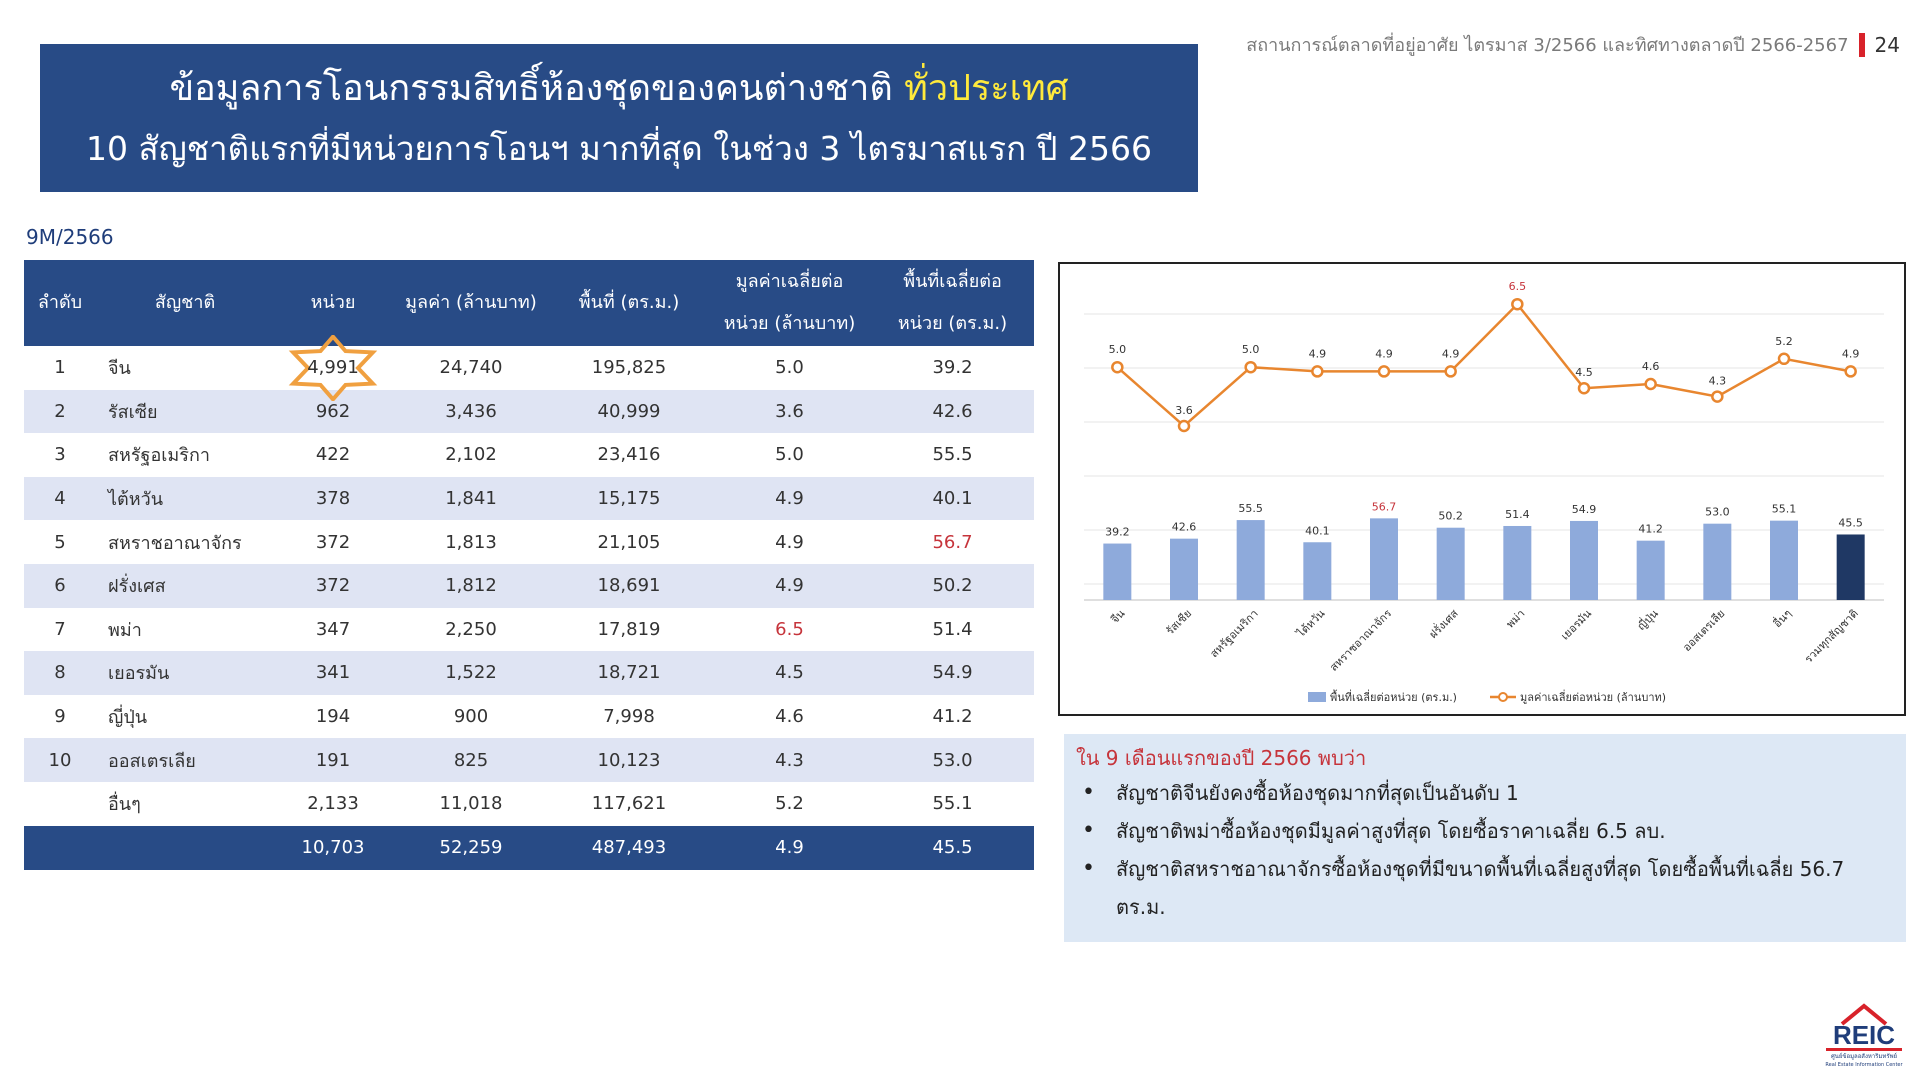 The width and height of the screenshot is (1920, 1080). Describe the element at coordinates (185, 585) in the screenshot. I see `cell-nationality: ฝรั่งเศส` at that location.